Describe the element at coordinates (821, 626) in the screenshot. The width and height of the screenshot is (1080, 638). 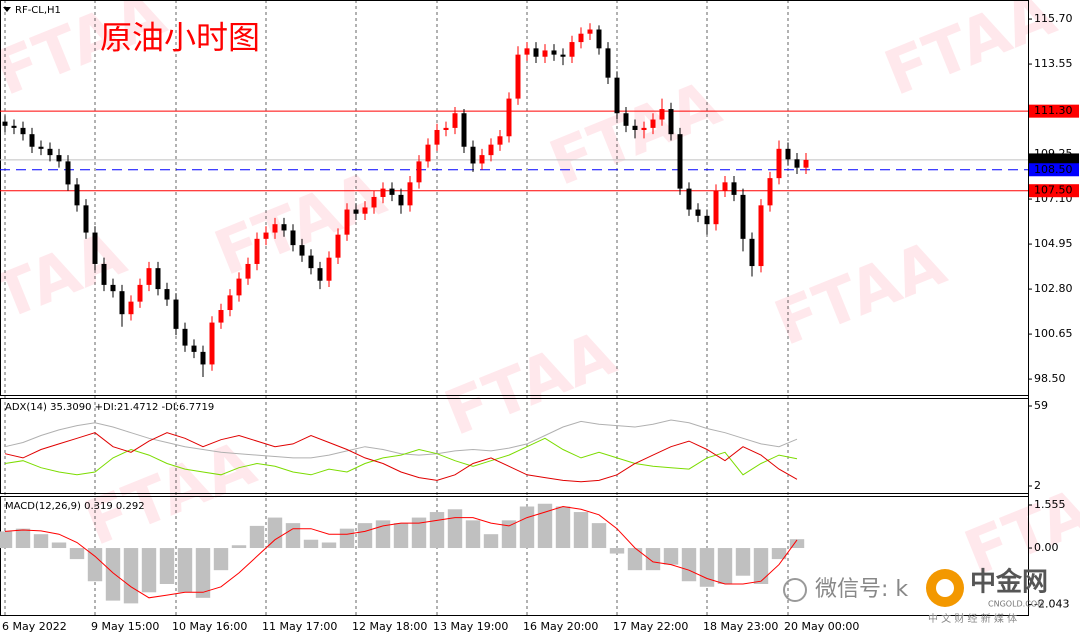
I see `x-tick-label: 20 May 00:00` at that location.